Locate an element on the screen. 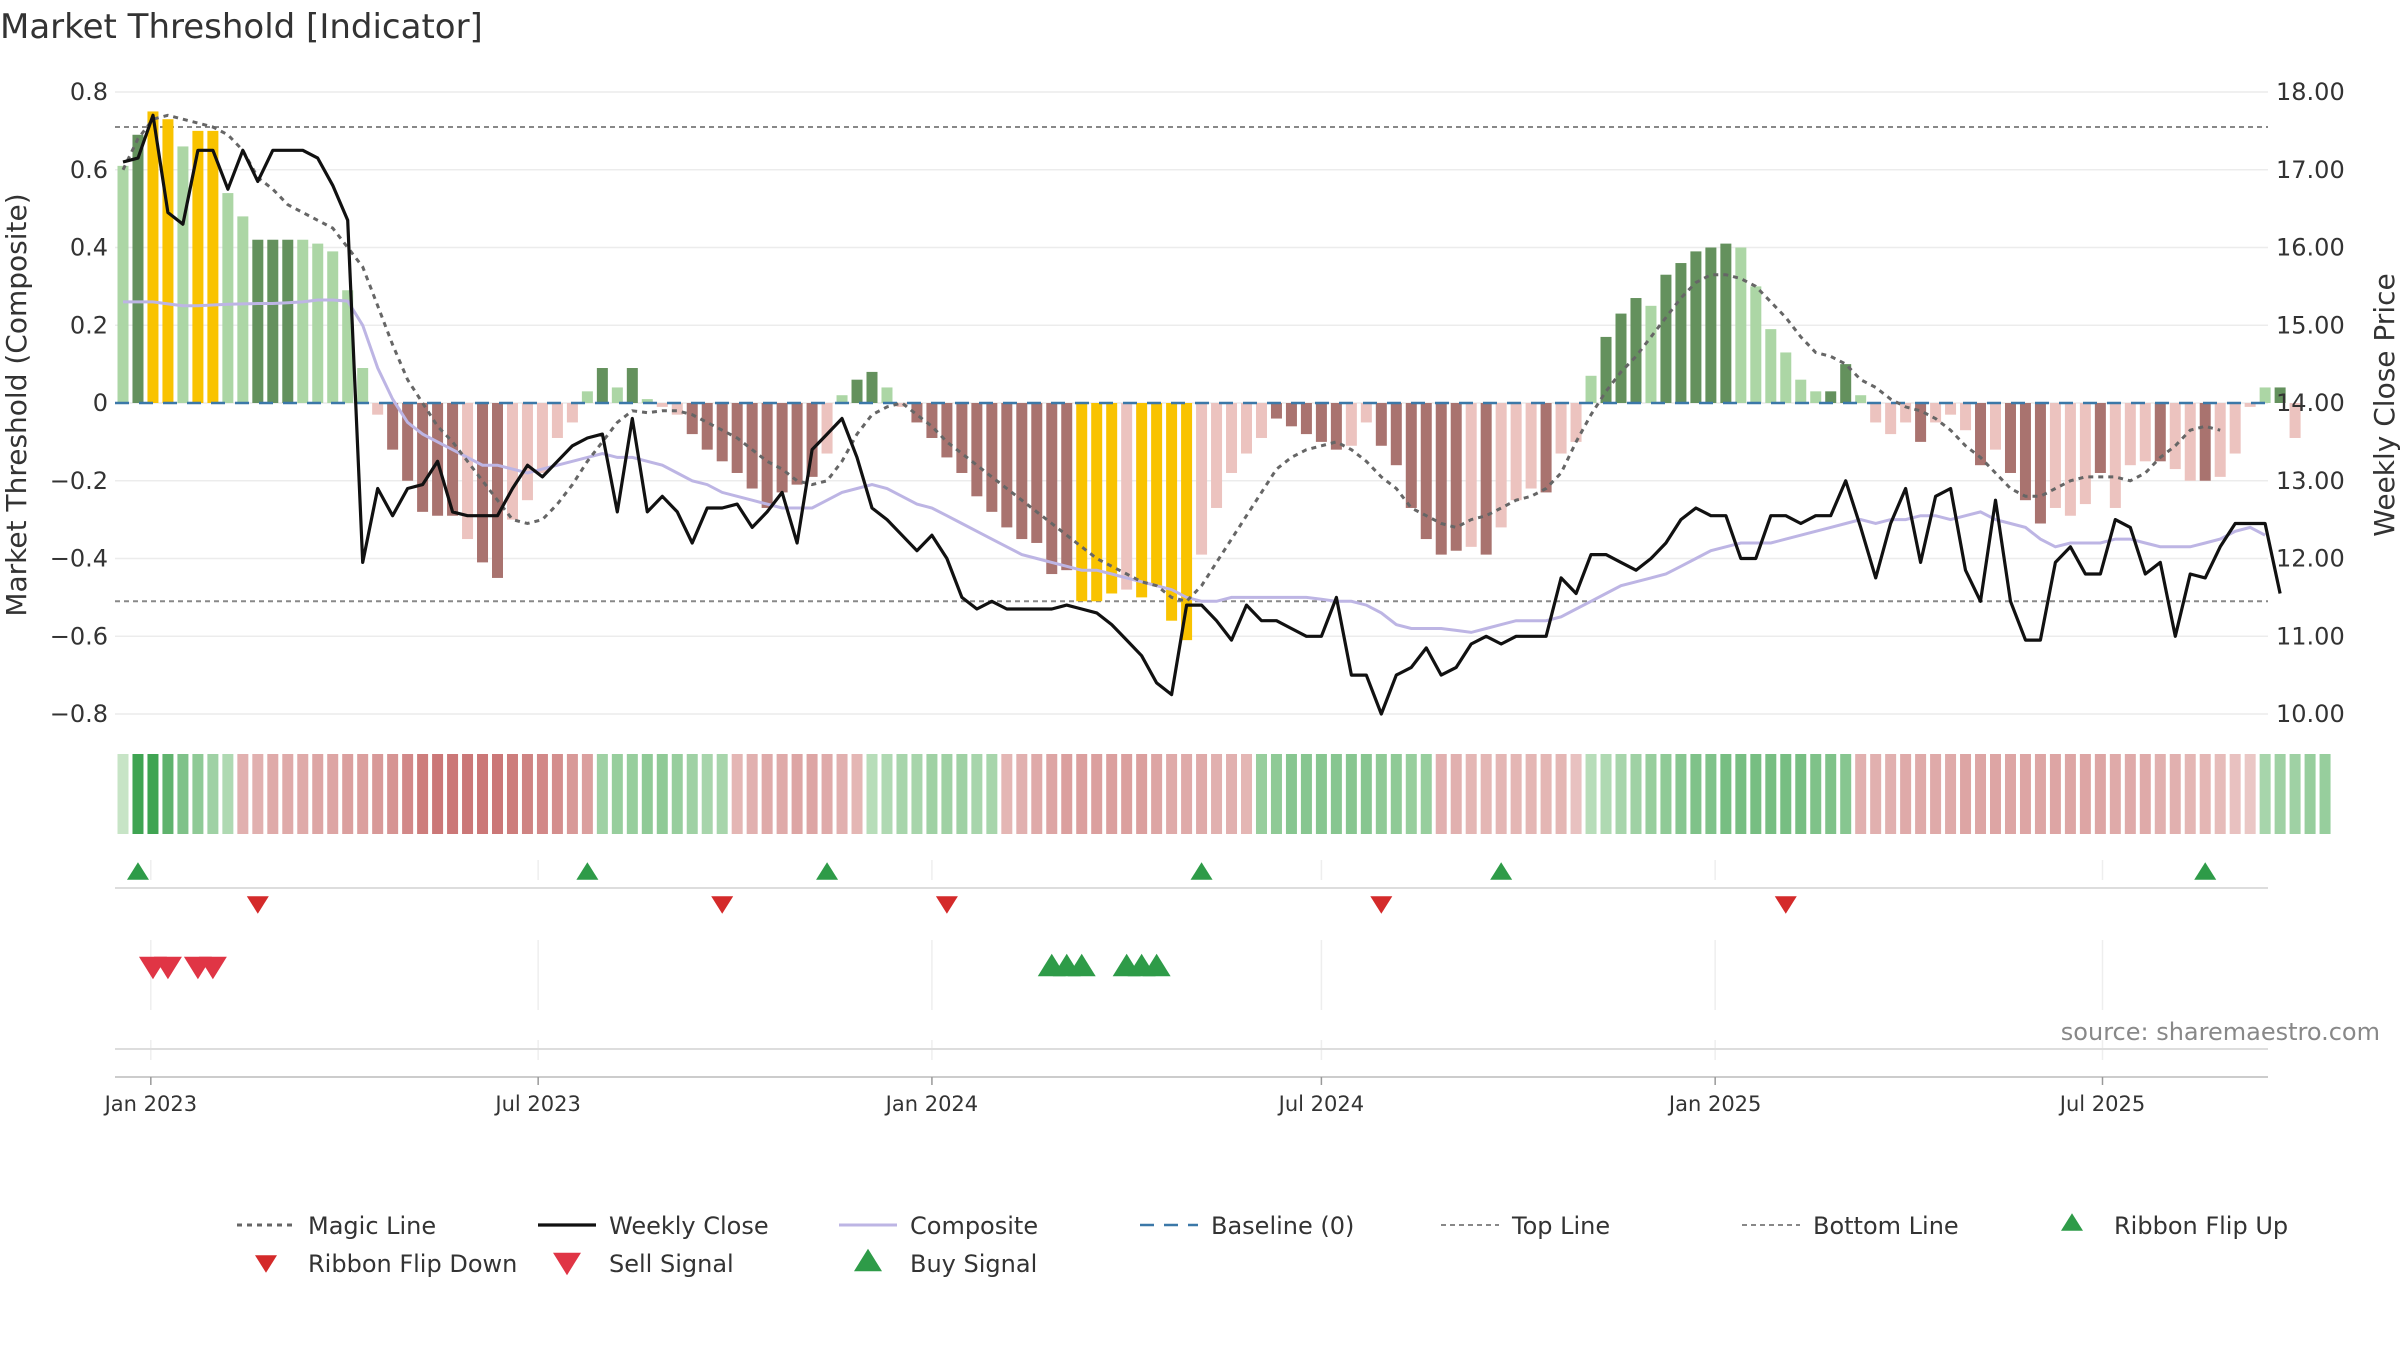 This screenshot has width=2400, height=1350. y-tick-right: 14.00 is located at coordinates (2310, 403).